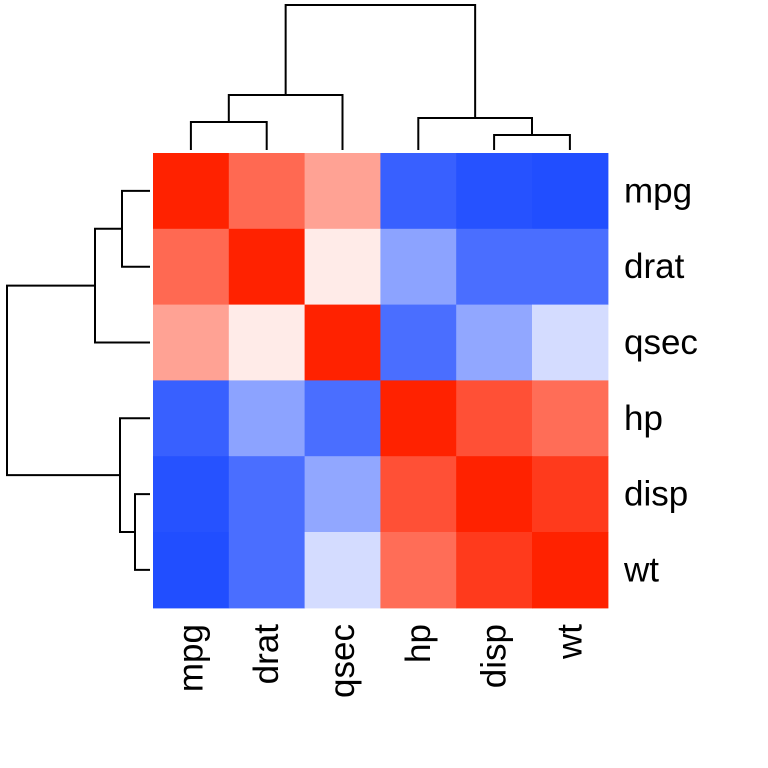 This screenshot has width=768, height=768. Describe the element at coordinates (267, 342) in the screenshot. I see `heatmap-cell-qsec-drat` at that location.